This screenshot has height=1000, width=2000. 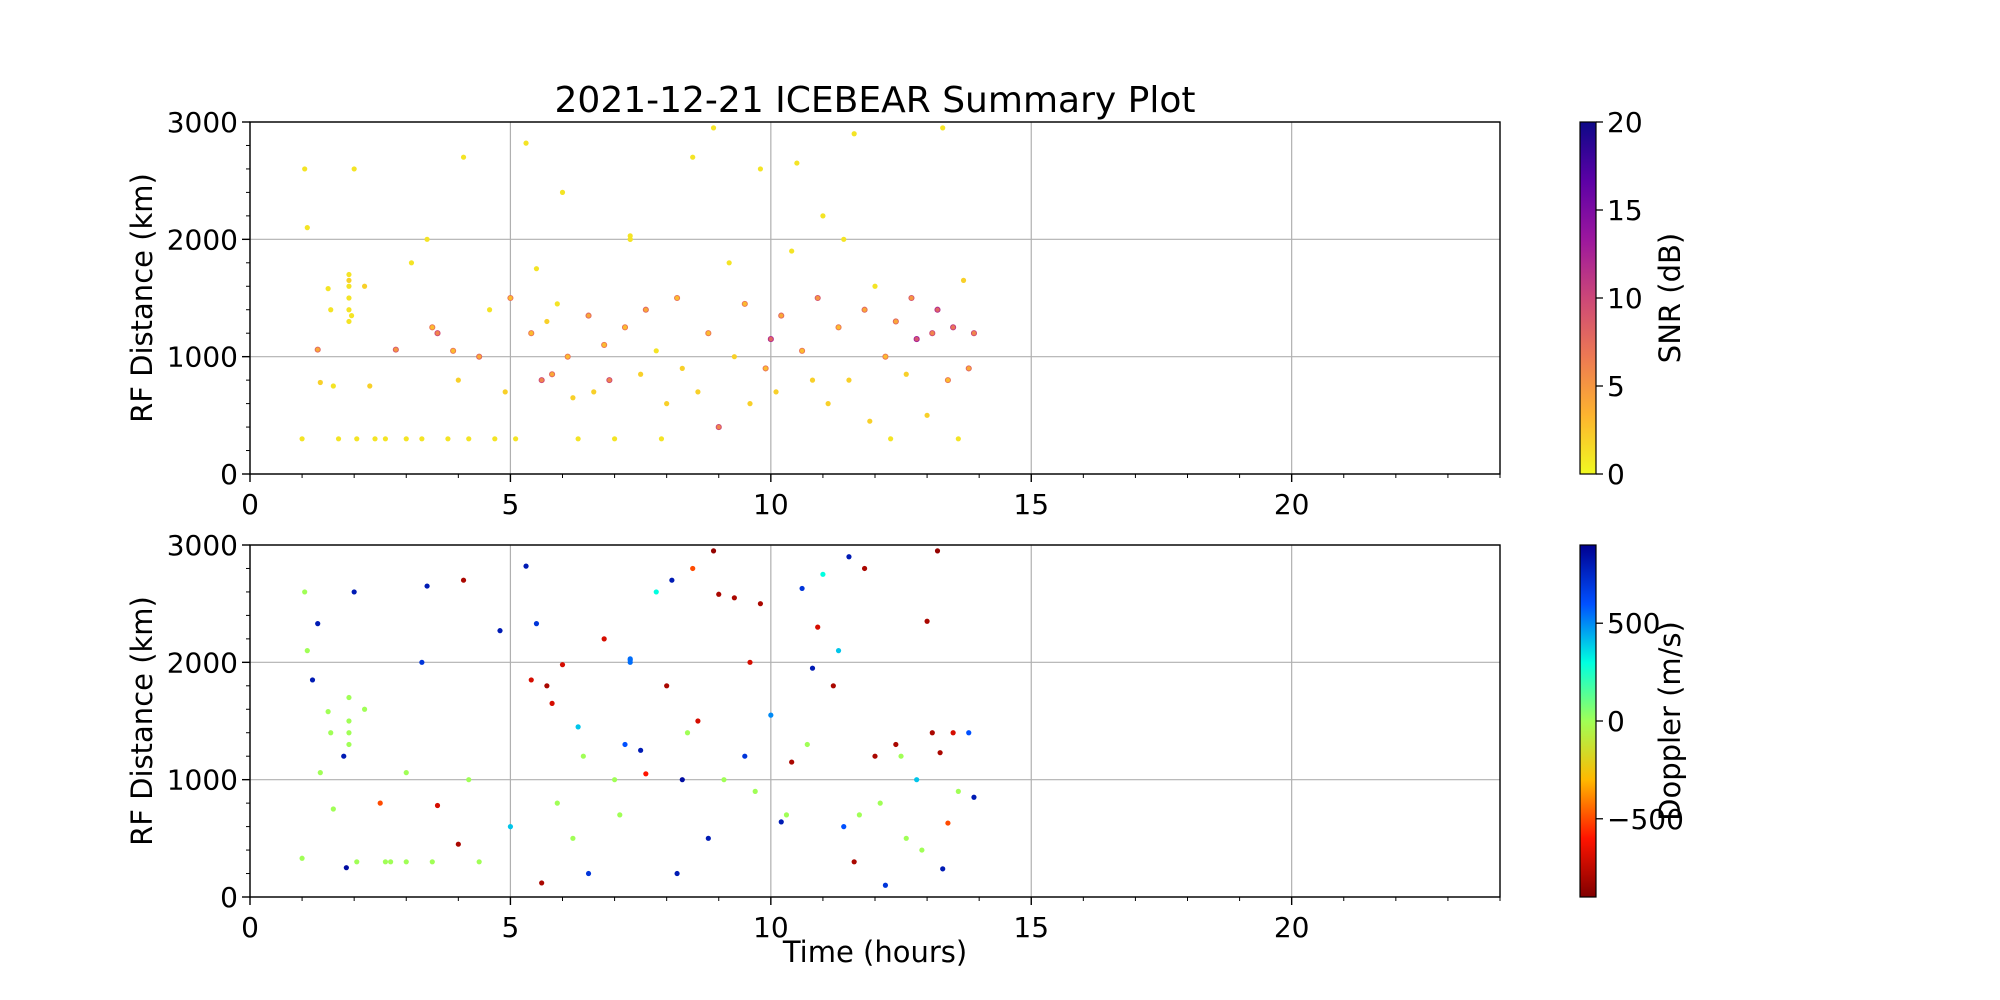 What do you see at coordinates (1625, 122) in the screenshot?
I see `colorbar-tick-label: 20` at bounding box center [1625, 122].